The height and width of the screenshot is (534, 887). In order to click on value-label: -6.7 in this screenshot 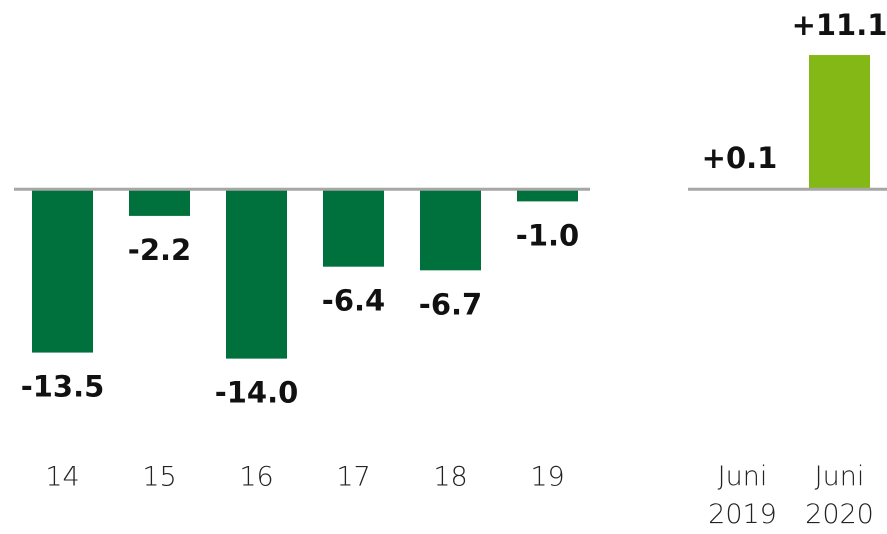, I will do `click(450, 304)`.